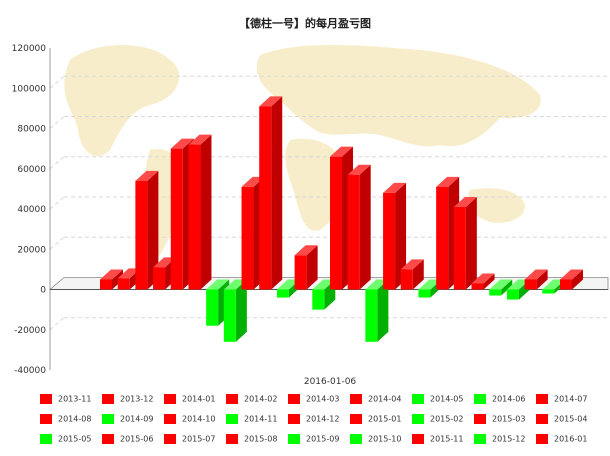 This screenshot has width=610, height=456. I want to click on legend-item: 2014-03, so click(313, 401).